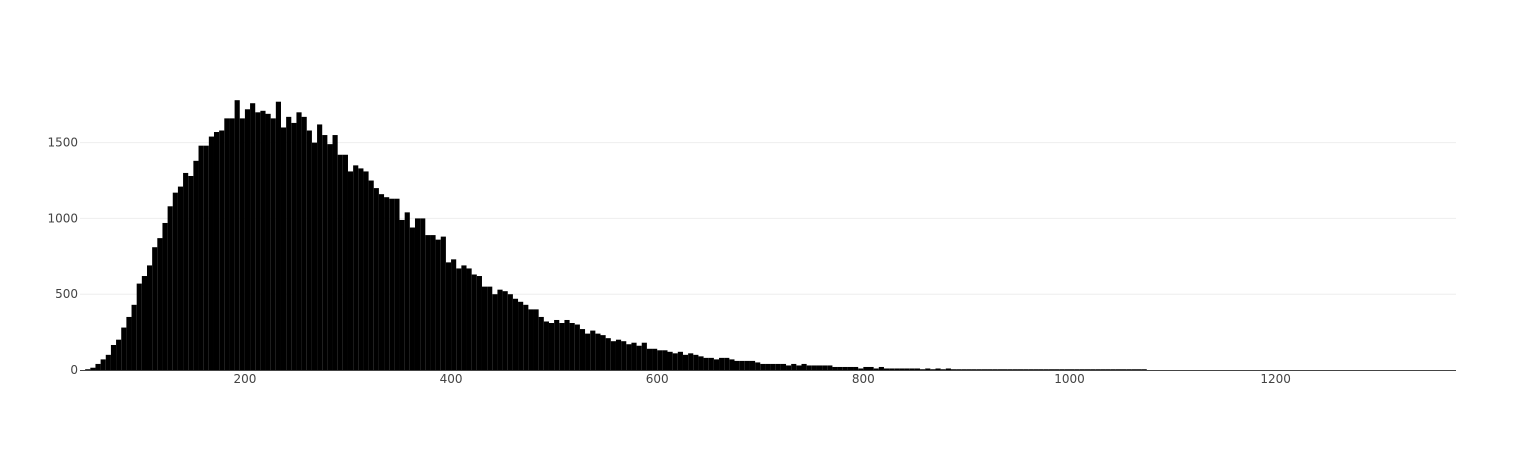  Describe the element at coordinates (244, 379) in the screenshot. I see `x-tick-label: 200` at that location.